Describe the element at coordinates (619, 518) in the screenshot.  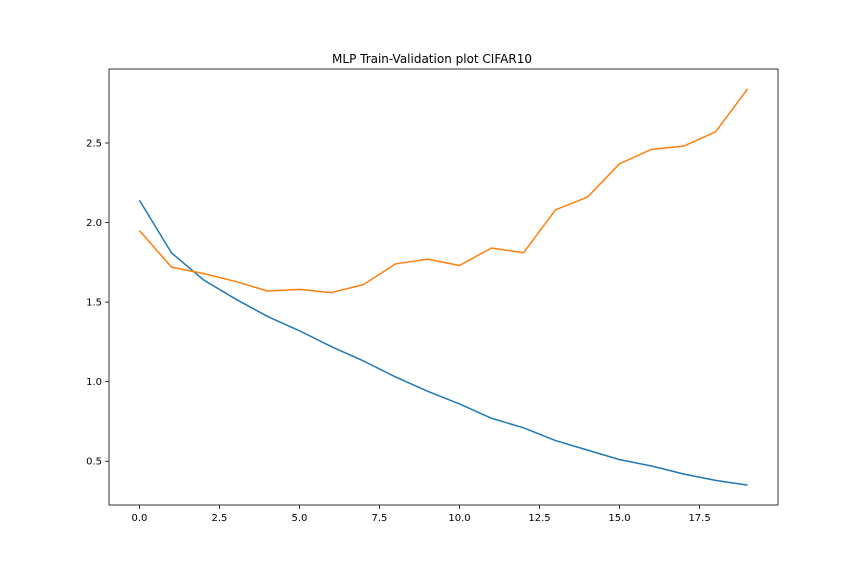
I see `x-tick-label: 15.0` at that location.